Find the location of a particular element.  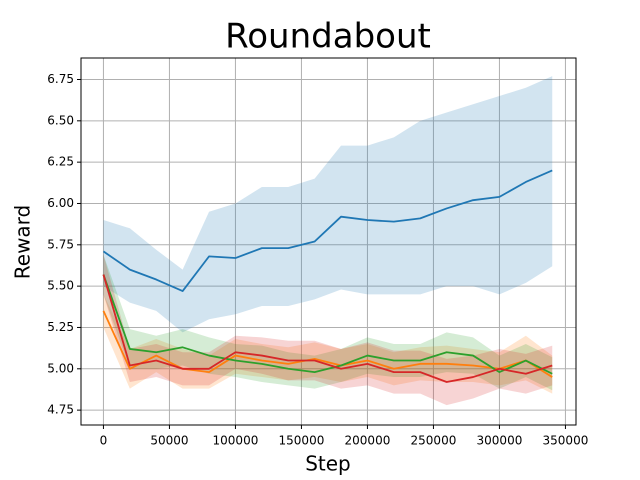

y-axis-label: Reward is located at coordinates (23, 242).